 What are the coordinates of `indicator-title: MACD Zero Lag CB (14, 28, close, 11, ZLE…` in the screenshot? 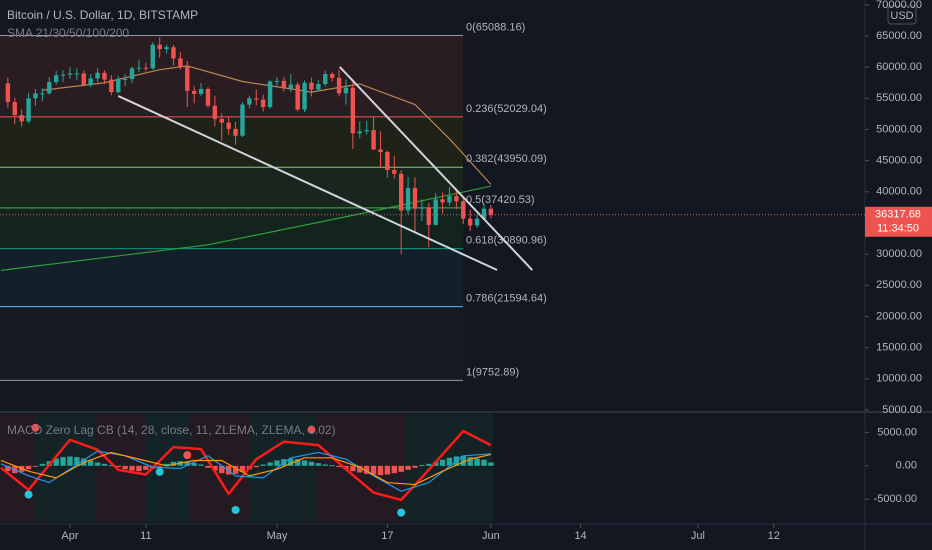 It's located at (171, 430).